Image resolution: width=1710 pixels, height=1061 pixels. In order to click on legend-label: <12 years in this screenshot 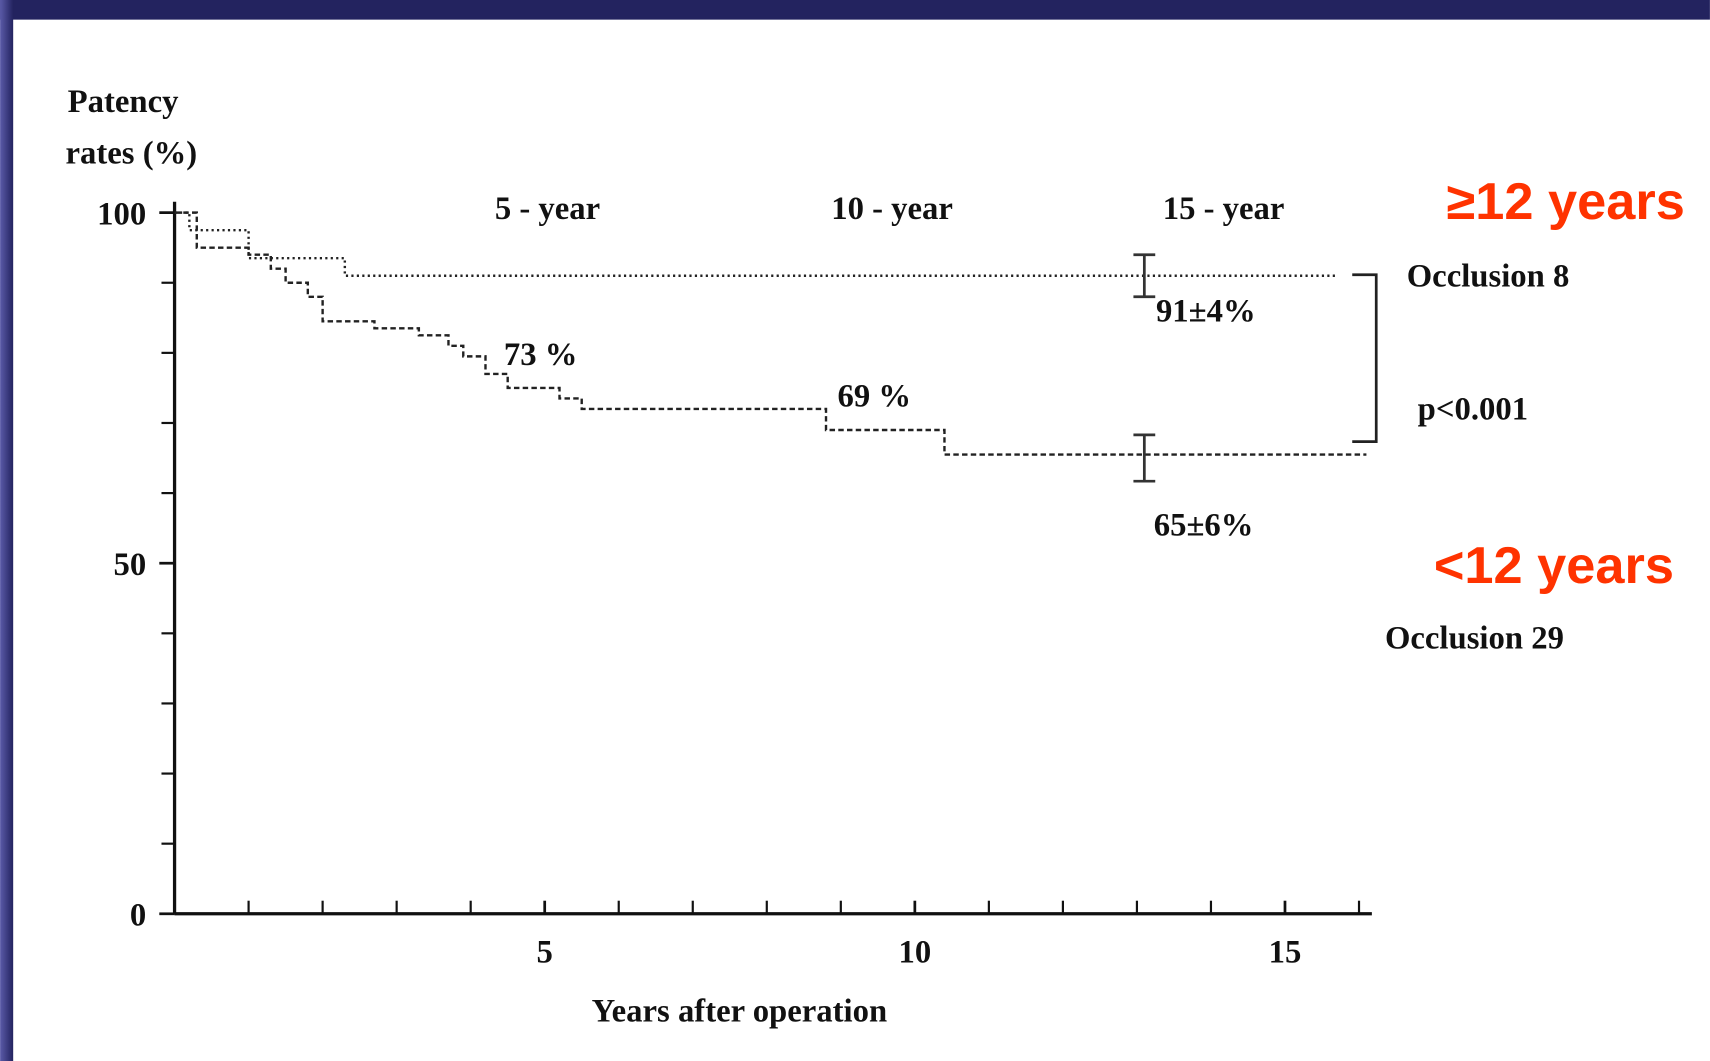, I will do `click(1554, 566)`.